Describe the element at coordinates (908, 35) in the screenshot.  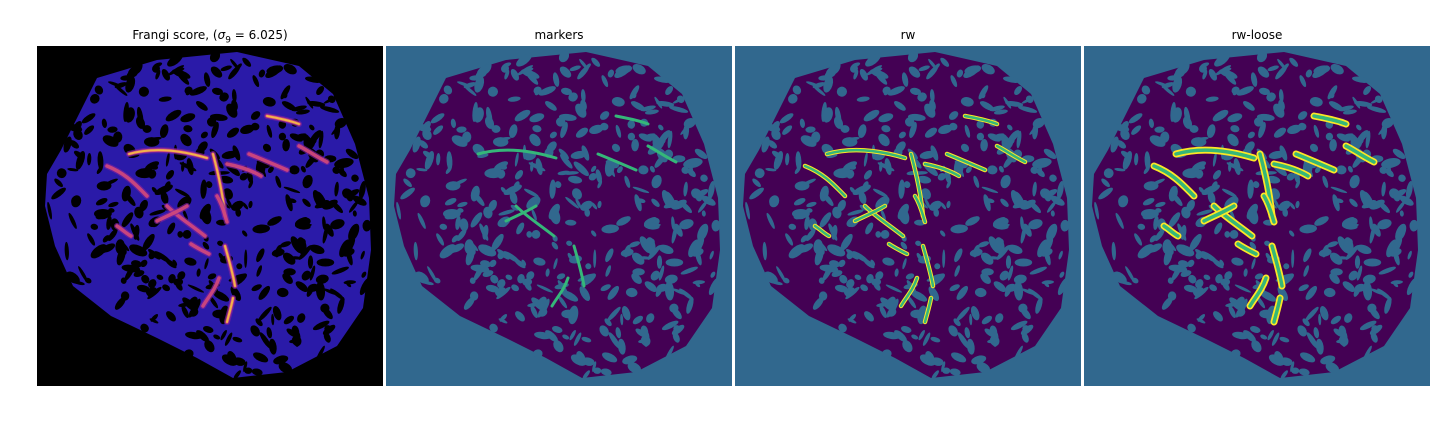
I see `panel-title-rw: rw` at that location.